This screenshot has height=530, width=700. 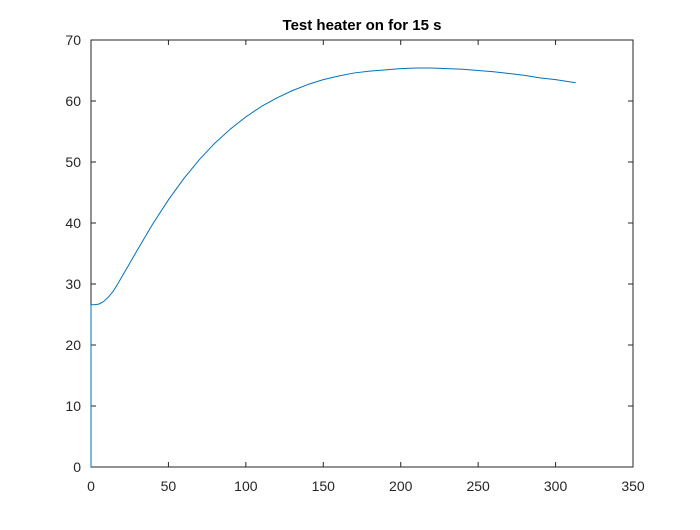 I want to click on chart-title: Test heater on for 15 s, so click(x=362, y=25).